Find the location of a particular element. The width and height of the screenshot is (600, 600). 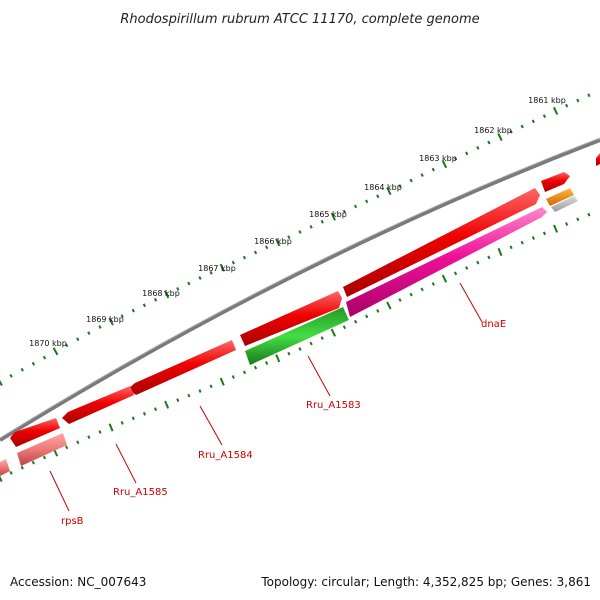

gene-label-rru-a1585: Rru_A1585 is located at coordinates (140, 492).